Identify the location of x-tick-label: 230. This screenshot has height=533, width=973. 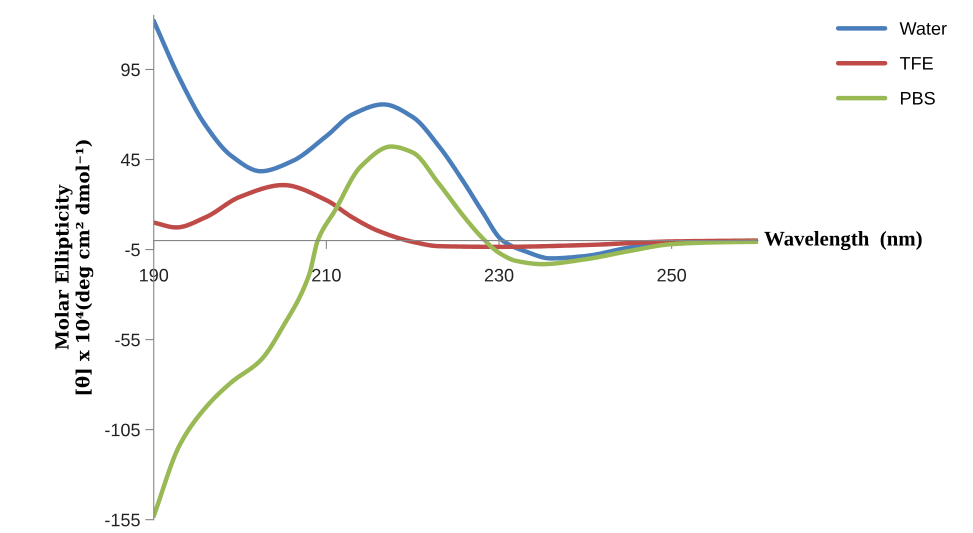
(499, 275).